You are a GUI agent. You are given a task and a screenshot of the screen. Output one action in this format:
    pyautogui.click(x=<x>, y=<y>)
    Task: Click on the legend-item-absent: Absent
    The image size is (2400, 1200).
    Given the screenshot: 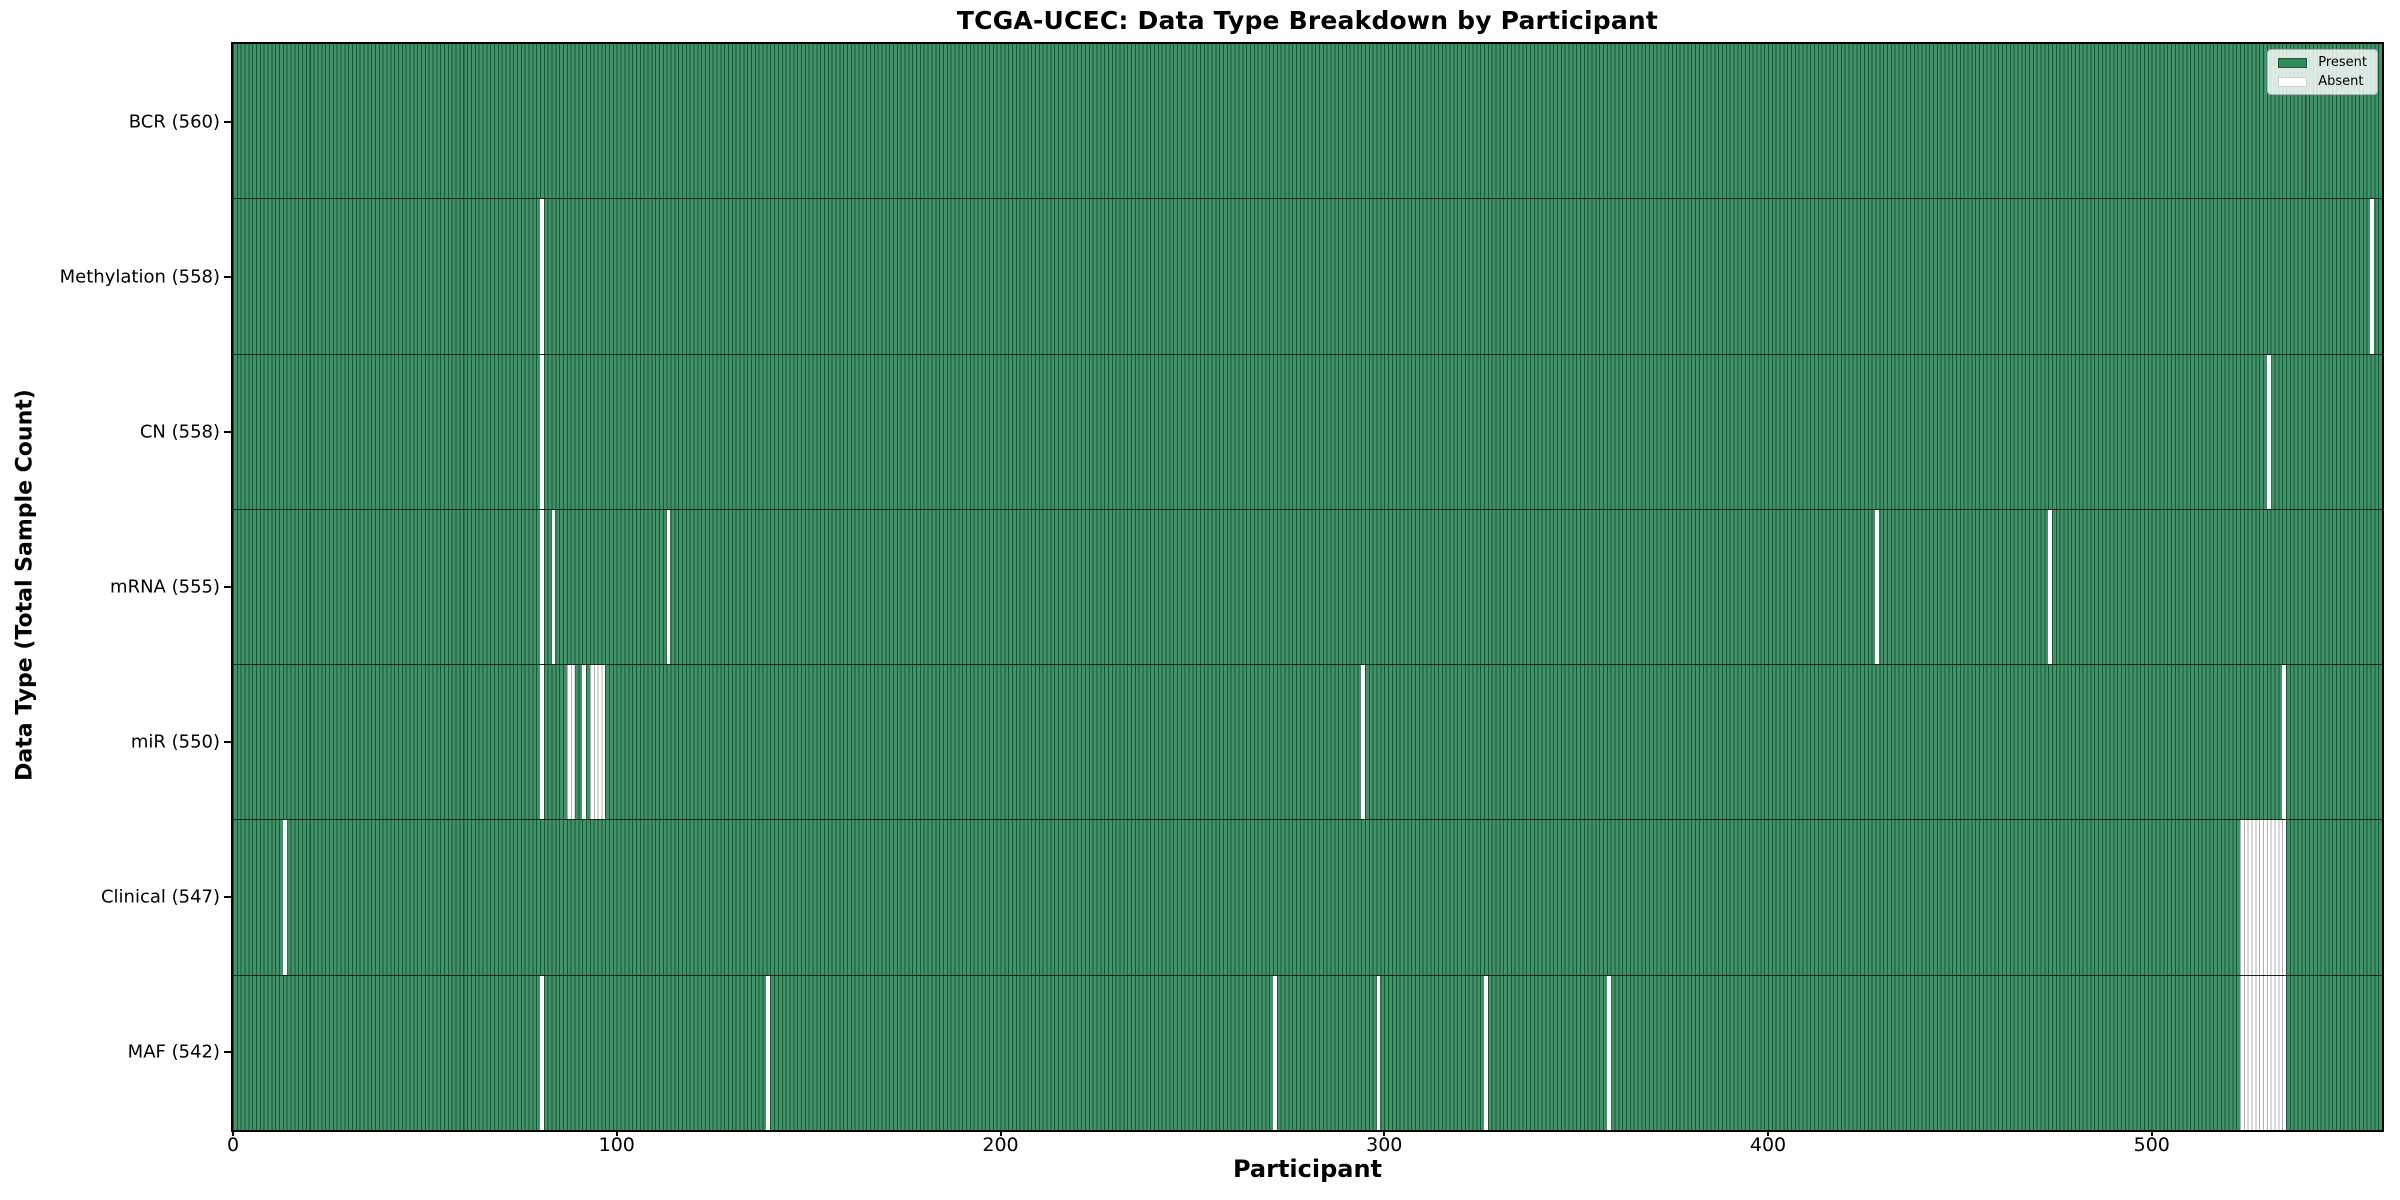 What is the action you would take?
    pyautogui.click(x=2322, y=81)
    